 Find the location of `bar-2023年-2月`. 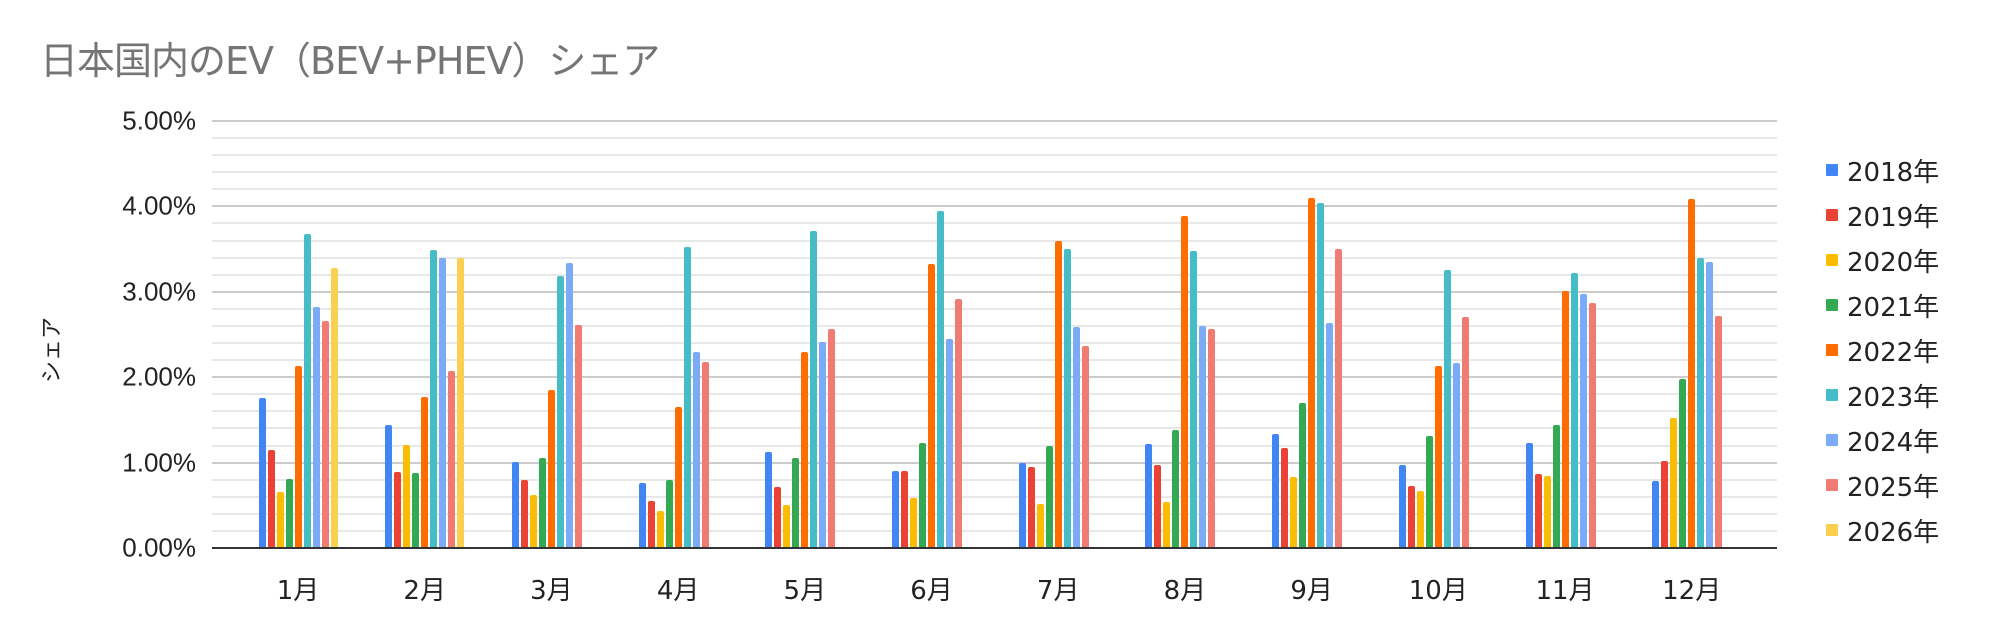

bar-2023年-2月 is located at coordinates (434, 398).